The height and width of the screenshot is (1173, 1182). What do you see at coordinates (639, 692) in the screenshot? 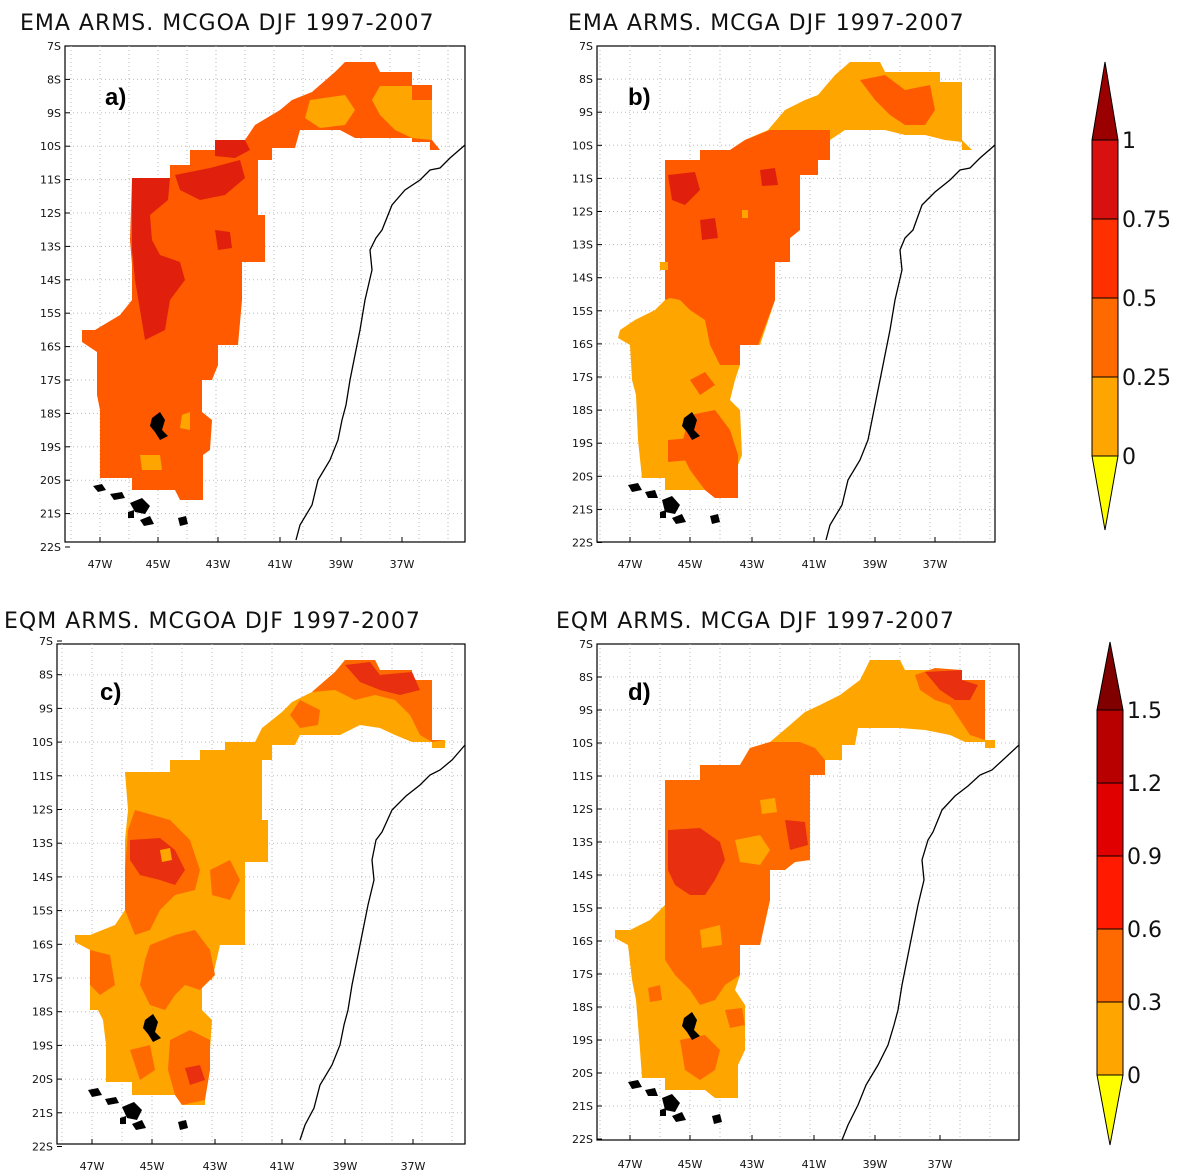
I see `panel-d-label: d)` at bounding box center [639, 692].